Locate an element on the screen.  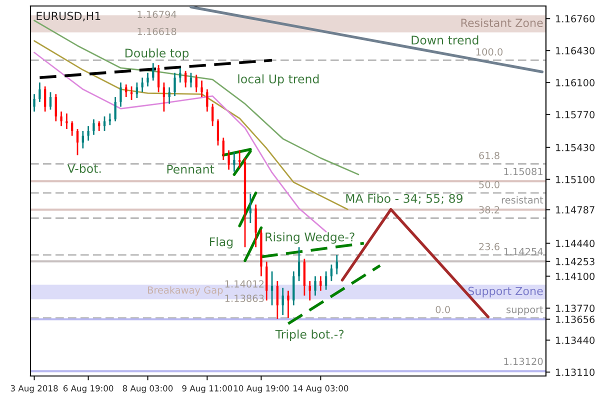
annotation: Double top is located at coordinates (157, 54).